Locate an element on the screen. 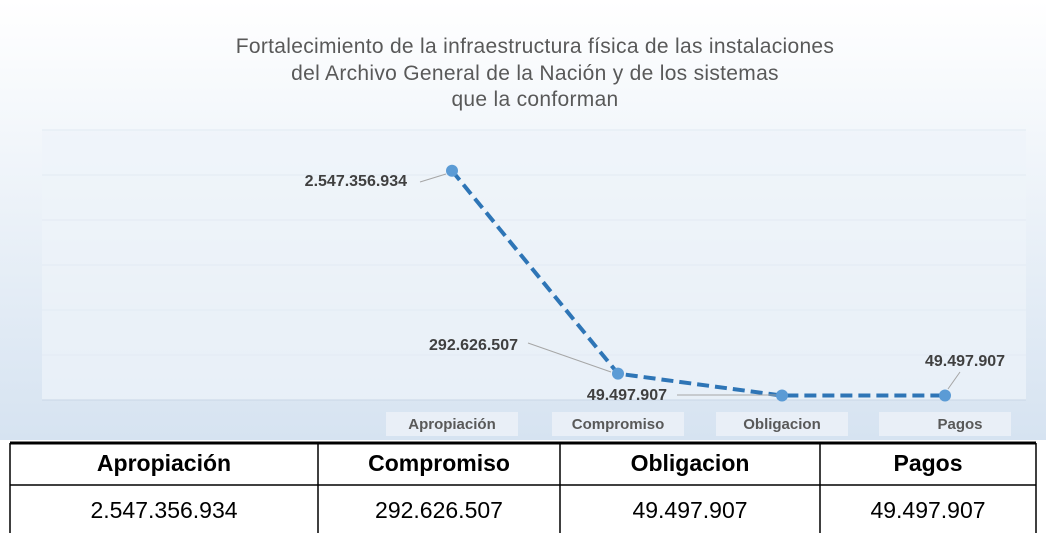 This screenshot has width=1046, height=533. x-tick-label: Apropiación is located at coordinates (452, 424).